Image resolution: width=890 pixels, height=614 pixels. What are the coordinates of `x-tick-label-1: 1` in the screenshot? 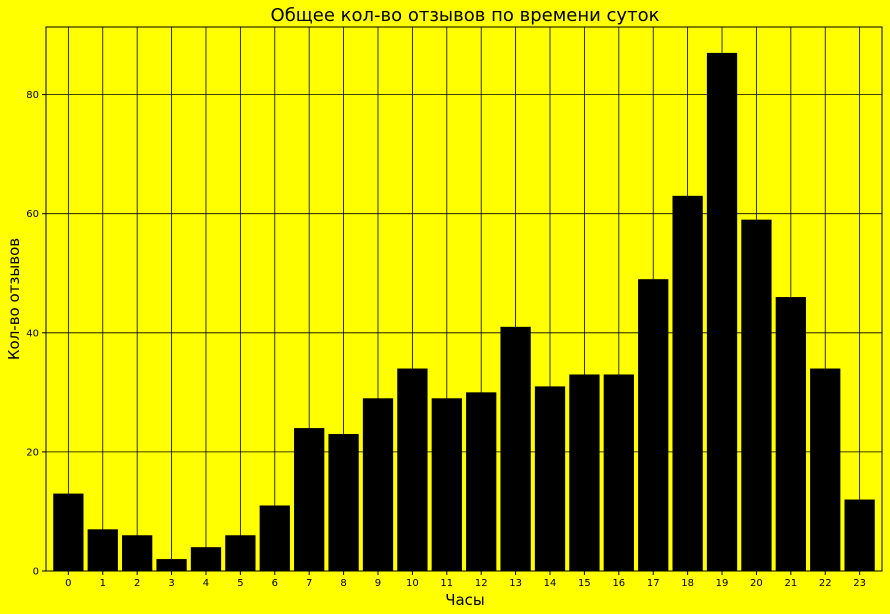 It's located at (103, 583).